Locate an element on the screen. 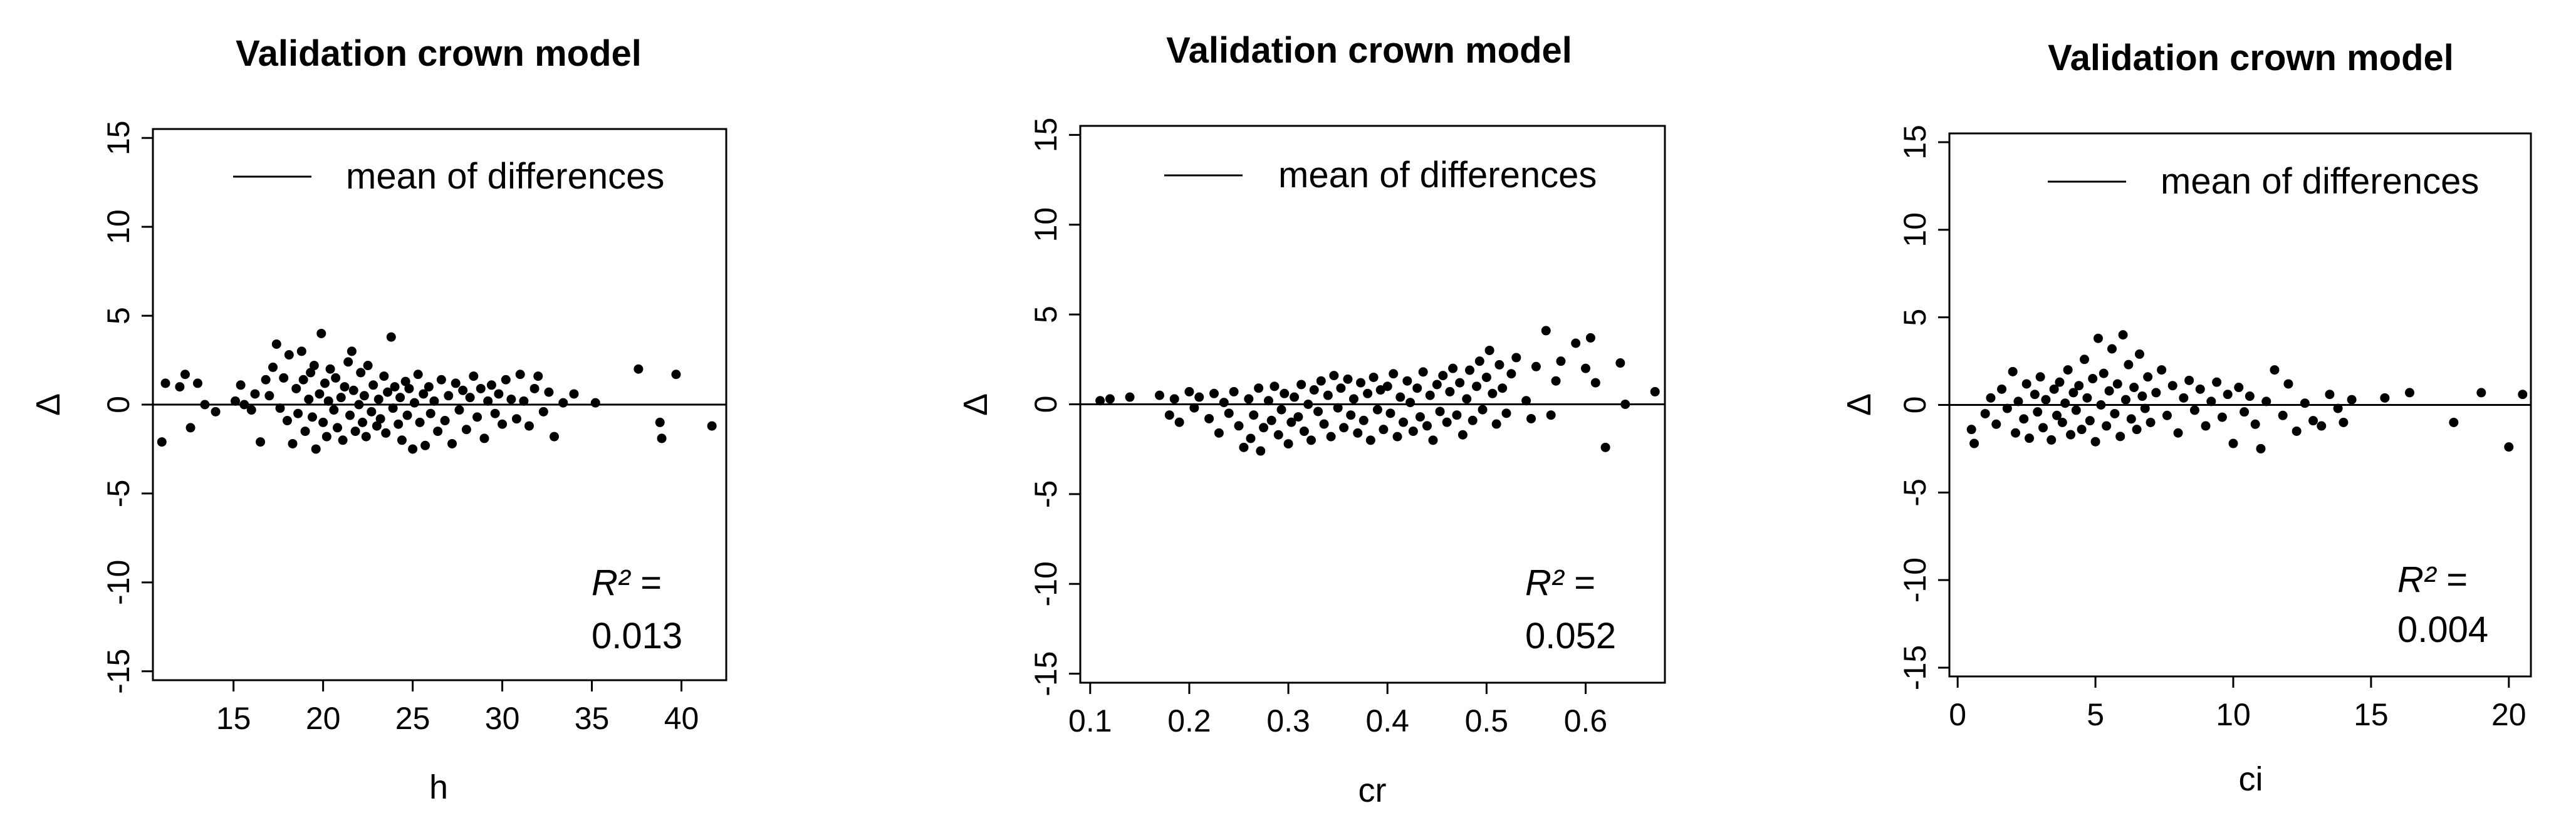 The image size is (2576, 823). x-tick-group: 15 20 25 30 35 40 is located at coordinates (457, 708).